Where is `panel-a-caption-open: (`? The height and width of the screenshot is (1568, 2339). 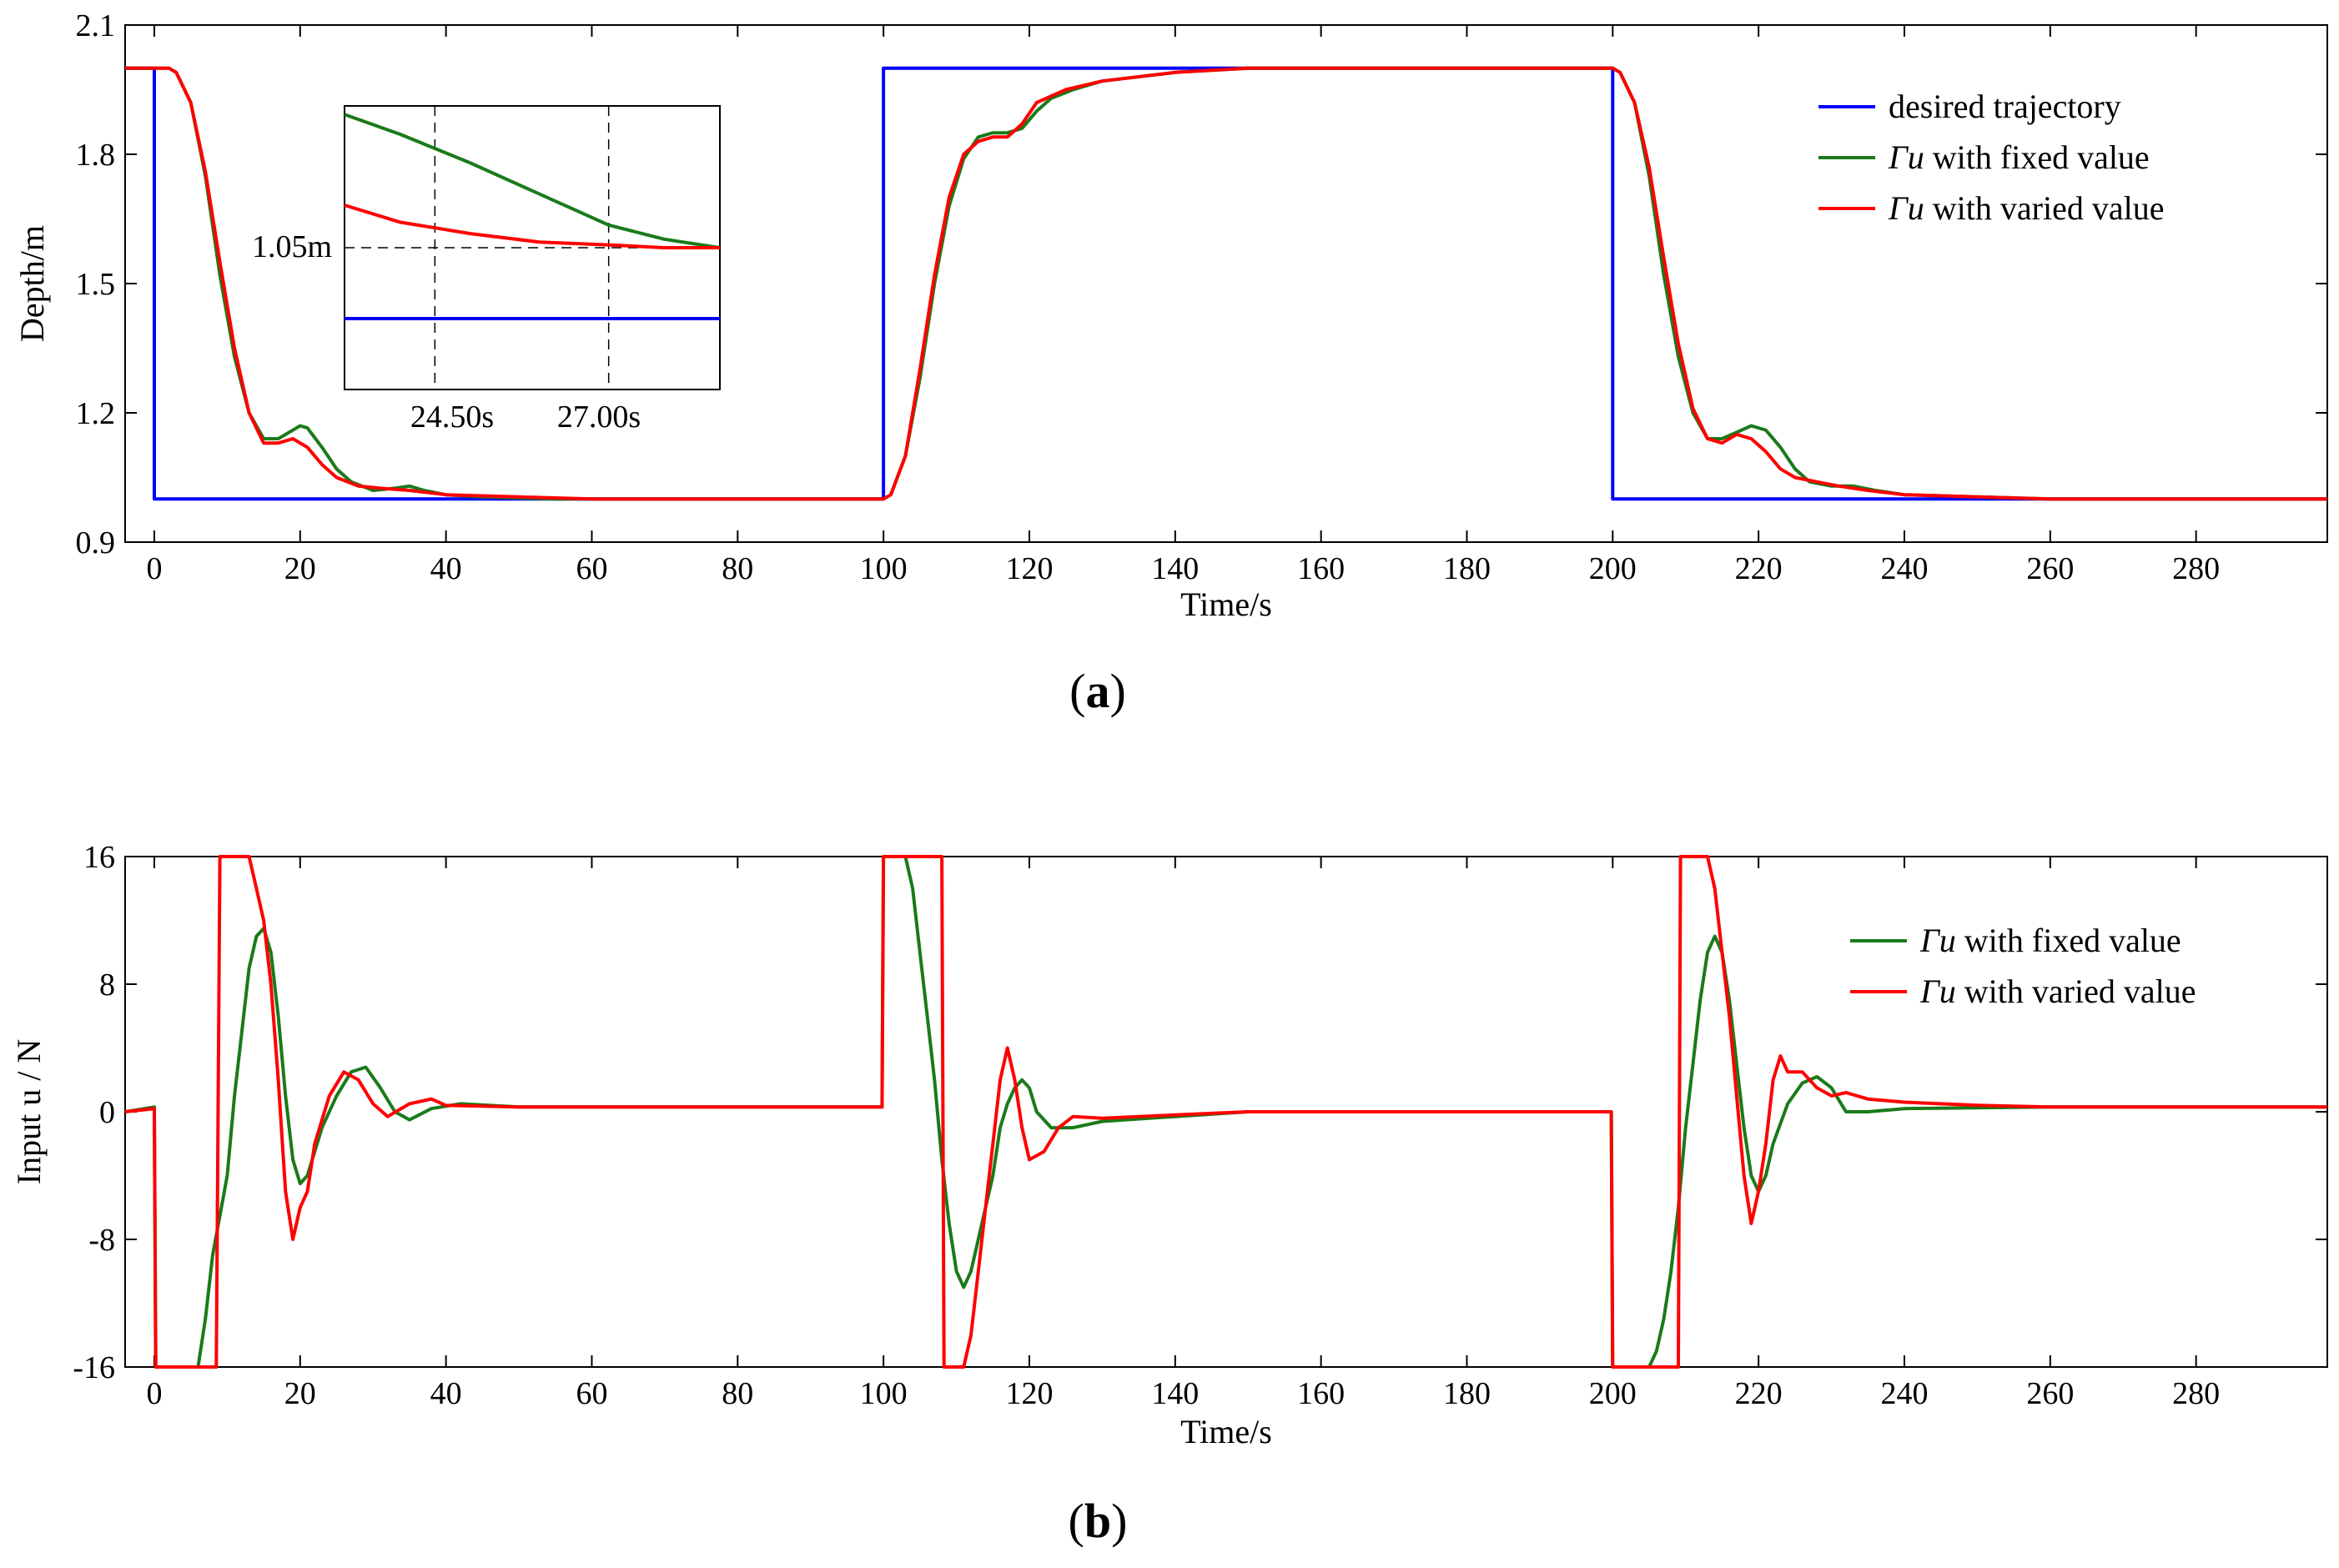
panel-a-caption-open: ( is located at coordinates (1077, 691).